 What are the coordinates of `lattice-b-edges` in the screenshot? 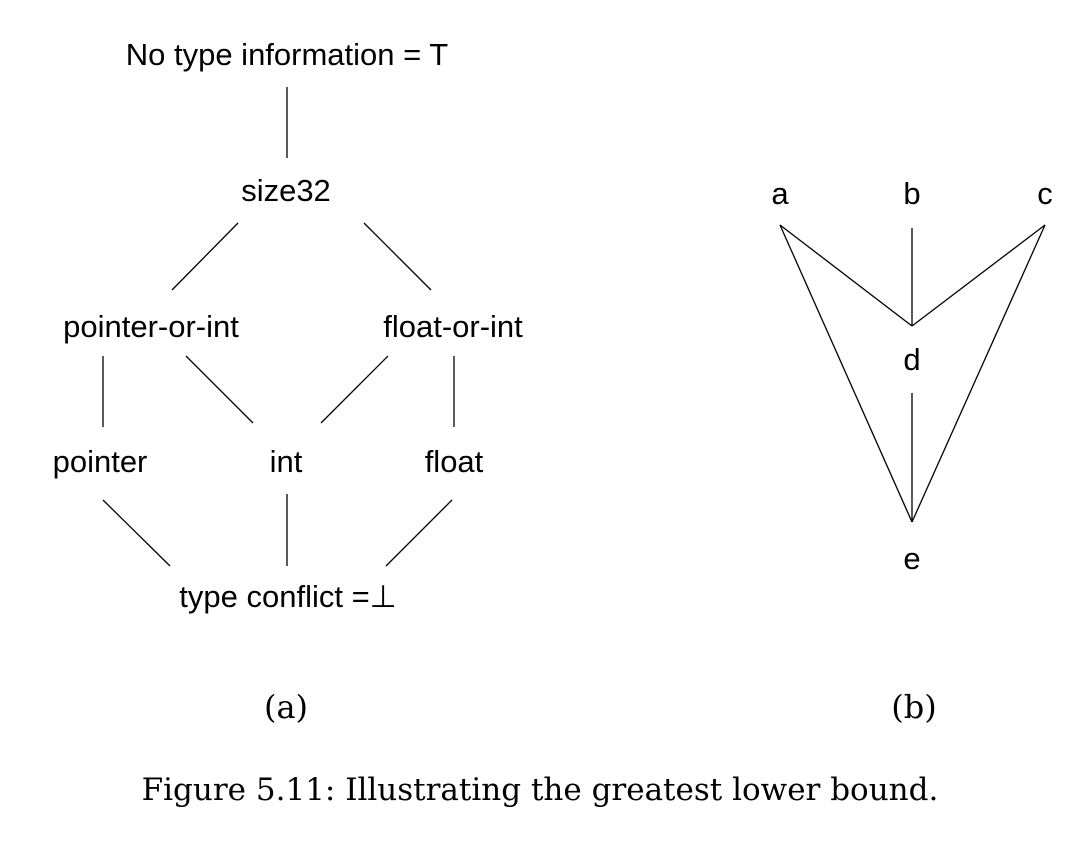 It's located at (912, 373).